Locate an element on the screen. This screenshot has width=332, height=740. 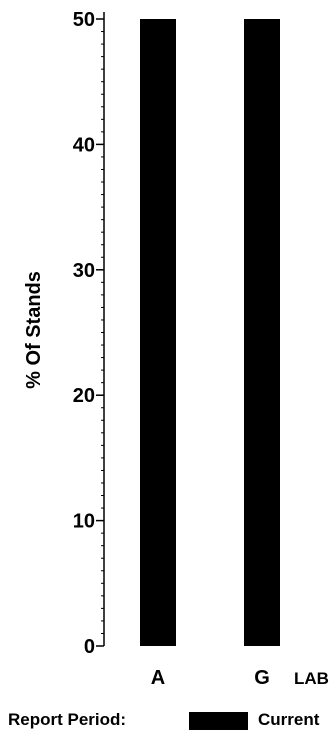
bar-a is located at coordinates (158, 332).